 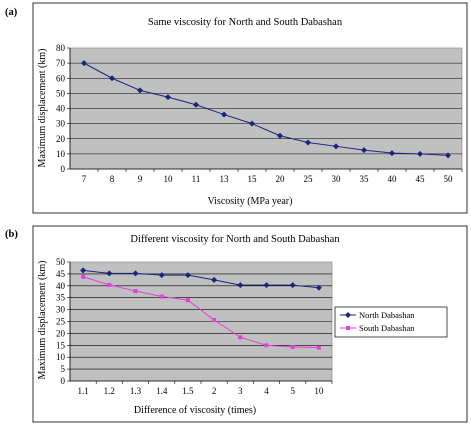 I want to click on panel-a-xtick-label: 11, so click(x=196, y=179).